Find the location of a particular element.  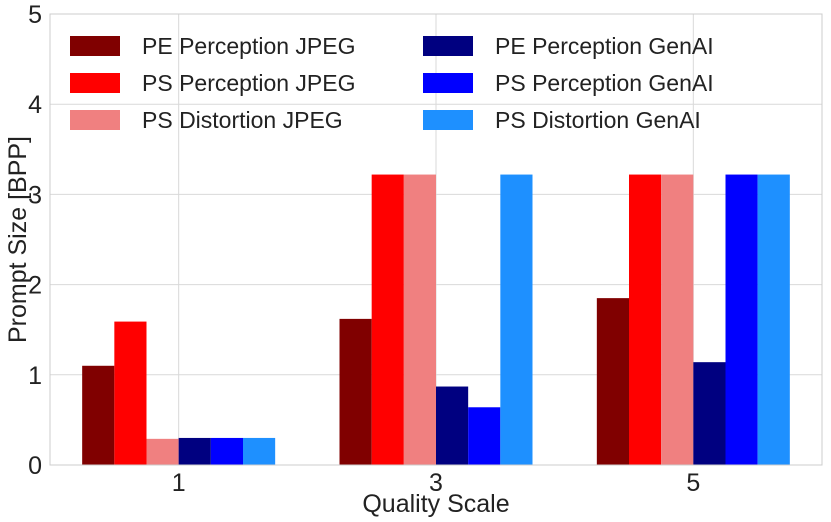

y-tick-label: 3 is located at coordinates (35, 195).